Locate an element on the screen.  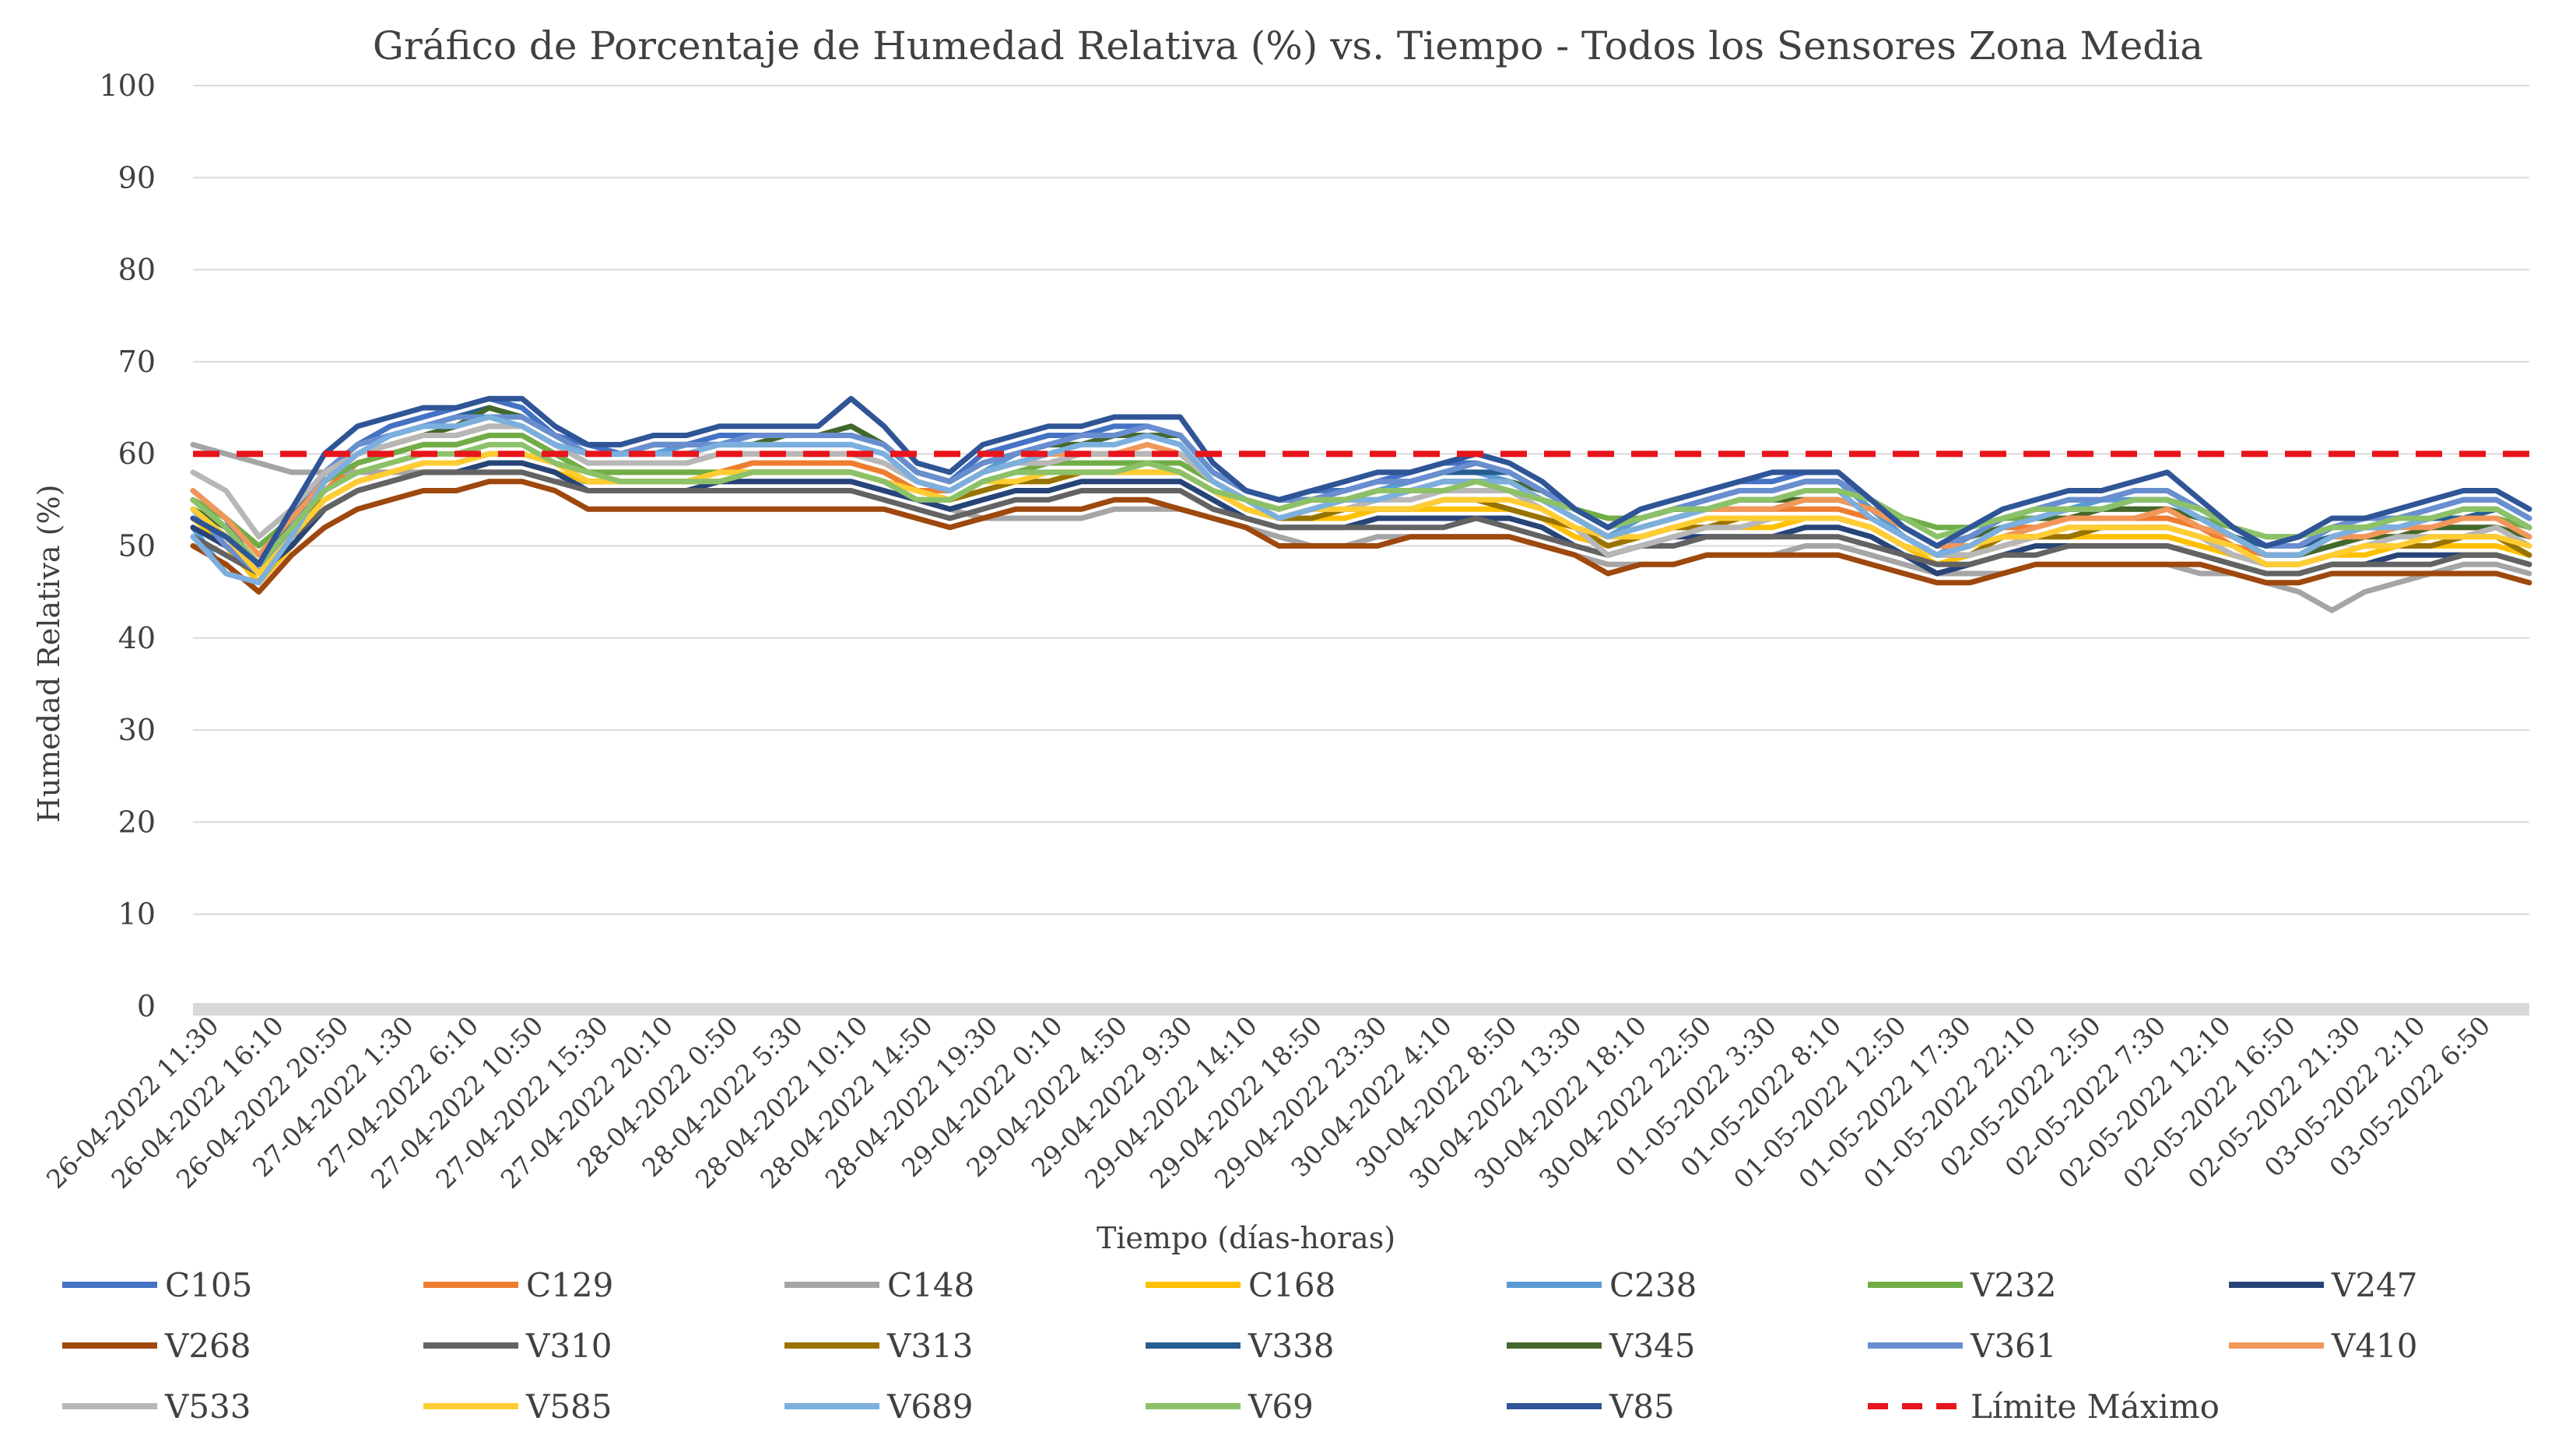
legend-label: C168 is located at coordinates (1292, 1285).